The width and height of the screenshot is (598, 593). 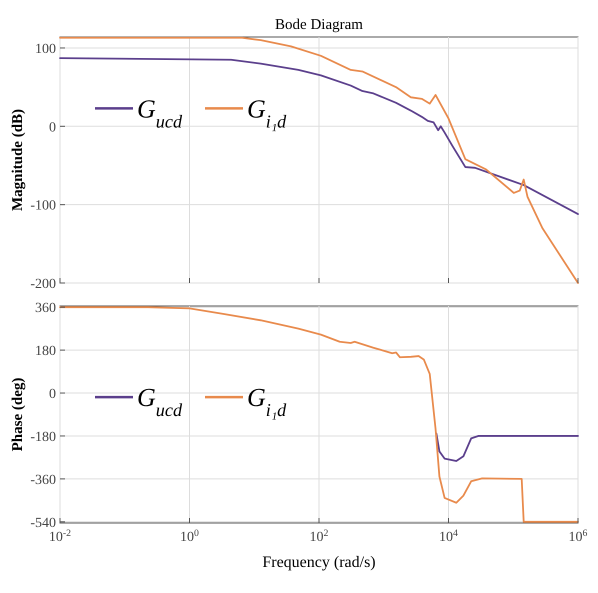 I want to click on y-tick-label: -100, so click(x=43, y=206).